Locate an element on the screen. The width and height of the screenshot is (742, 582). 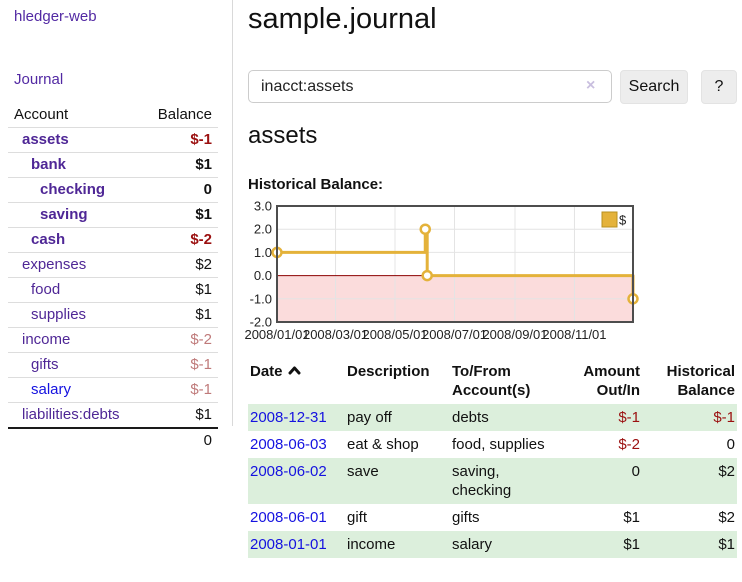
transaction-date-link: 2008-06-03 is located at coordinates (288, 444).